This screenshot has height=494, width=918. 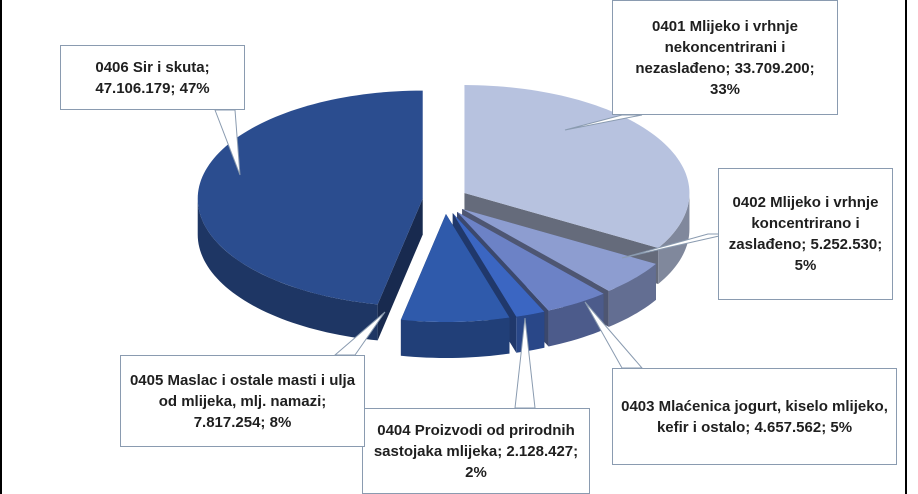 What do you see at coordinates (476, 472) in the screenshot?
I see `value-label: 2%` at bounding box center [476, 472].